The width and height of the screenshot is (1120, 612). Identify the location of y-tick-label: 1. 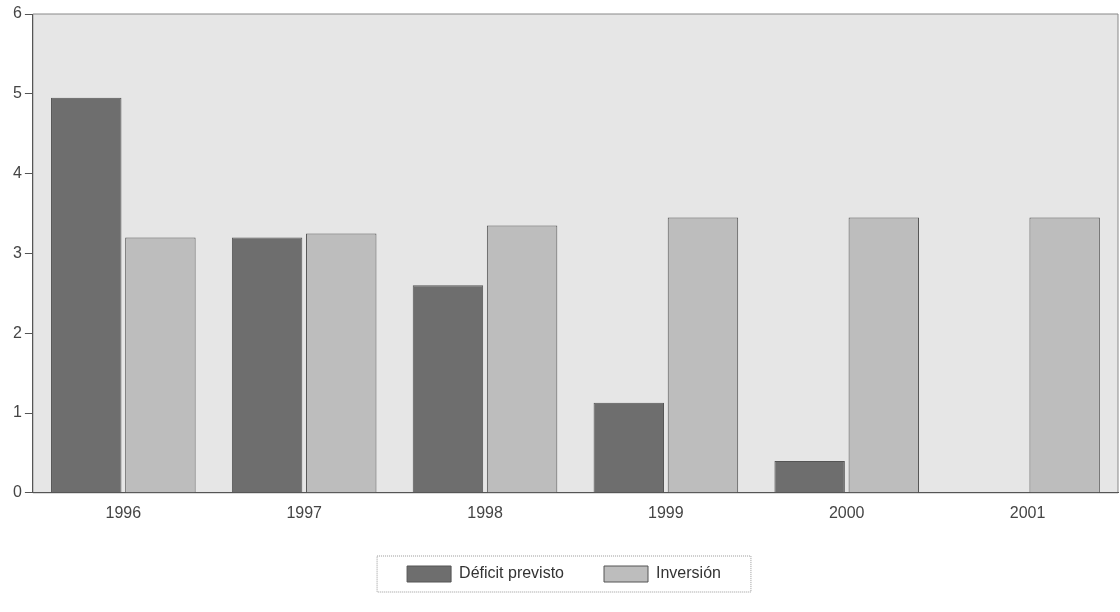
(17, 412).